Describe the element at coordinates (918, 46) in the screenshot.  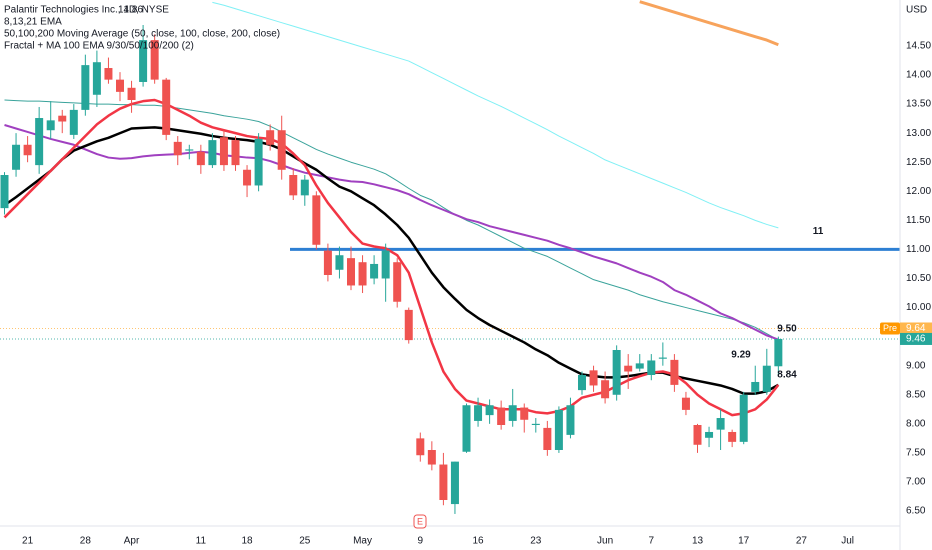
I see `y-tick-label: 14.50` at that location.